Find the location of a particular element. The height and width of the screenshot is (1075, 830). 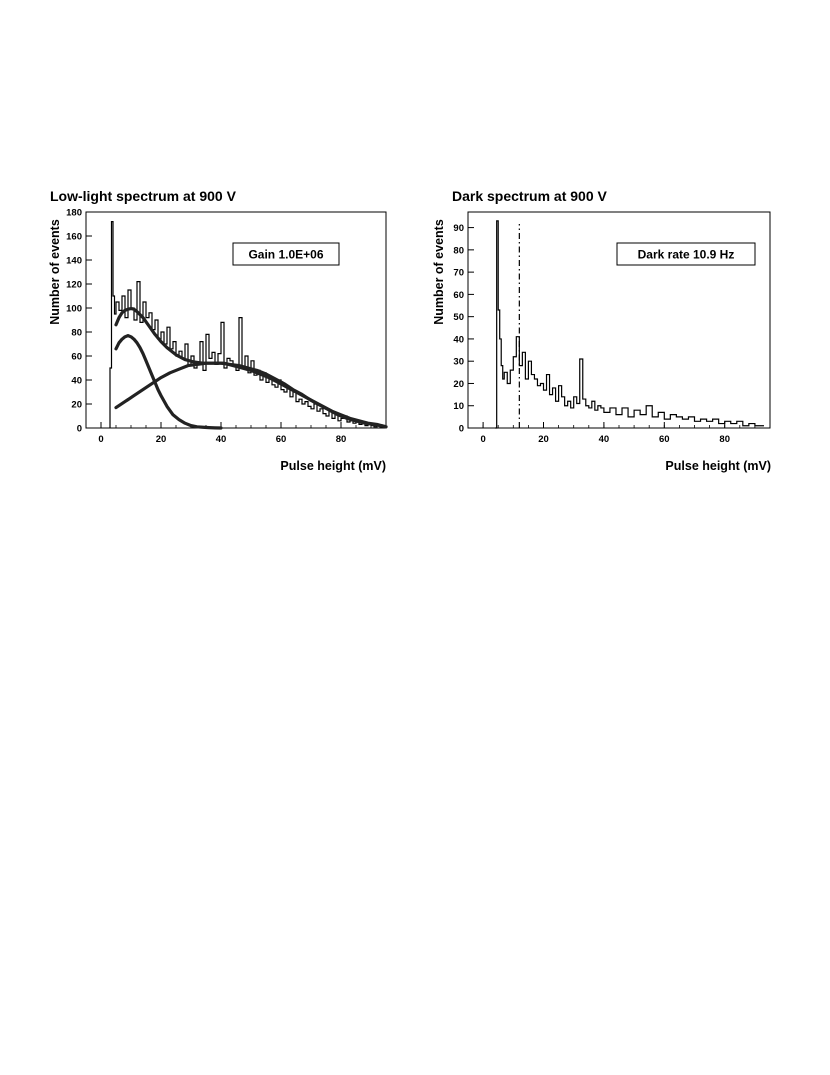

chart-title: Low-light spectrum at 900 V is located at coordinates (143, 196).